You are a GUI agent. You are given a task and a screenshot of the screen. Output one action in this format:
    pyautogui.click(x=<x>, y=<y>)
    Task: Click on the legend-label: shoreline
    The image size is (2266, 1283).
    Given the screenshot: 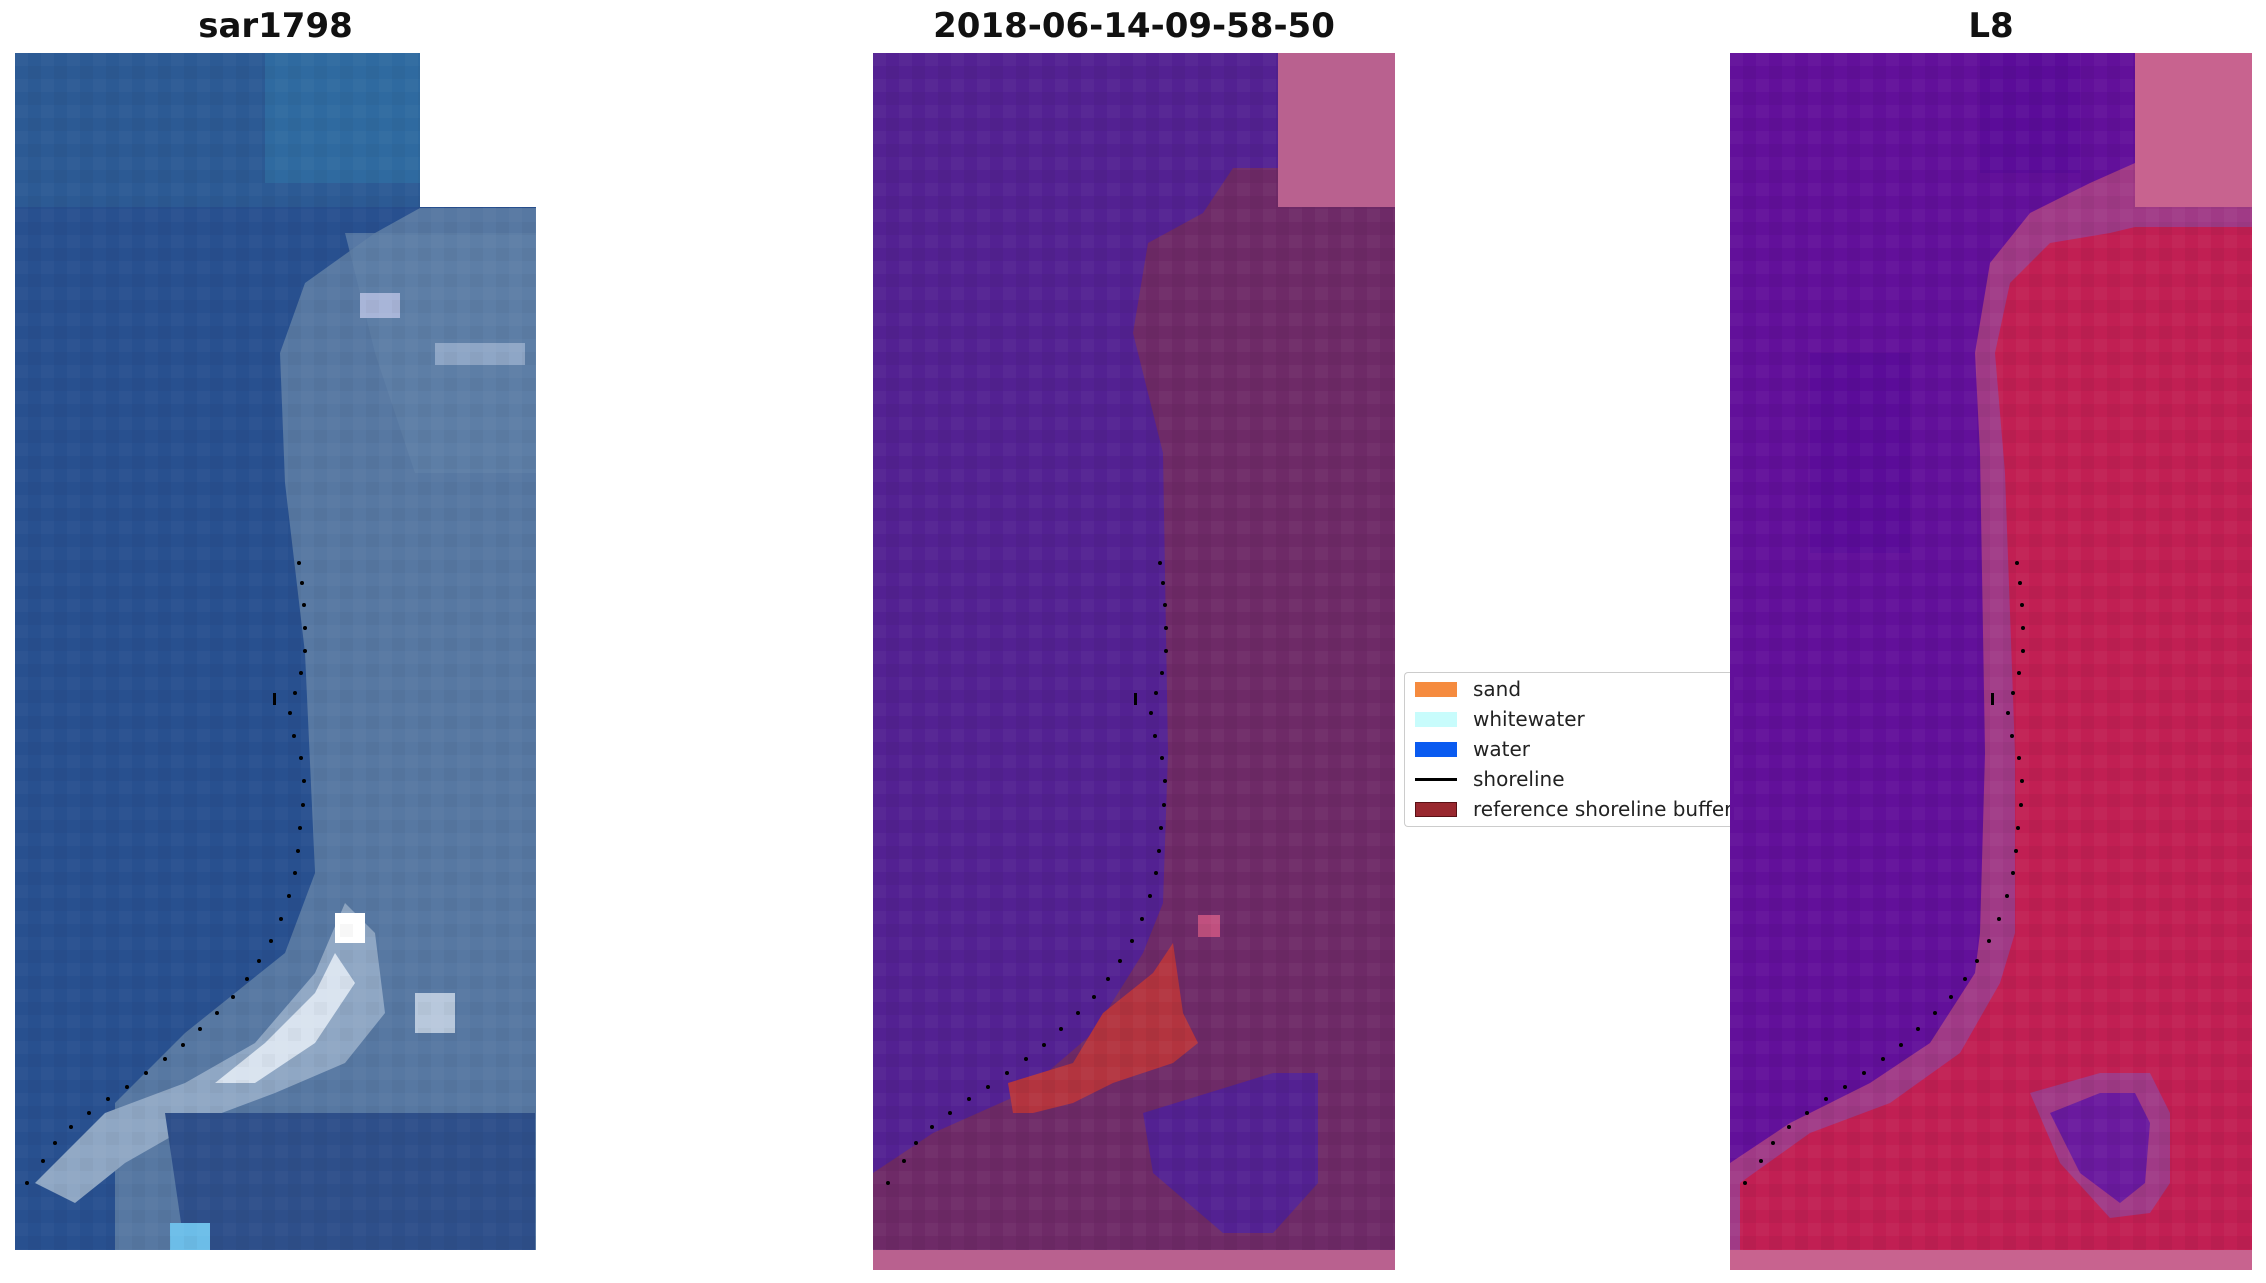 What is the action you would take?
    pyautogui.click(x=1519, y=779)
    